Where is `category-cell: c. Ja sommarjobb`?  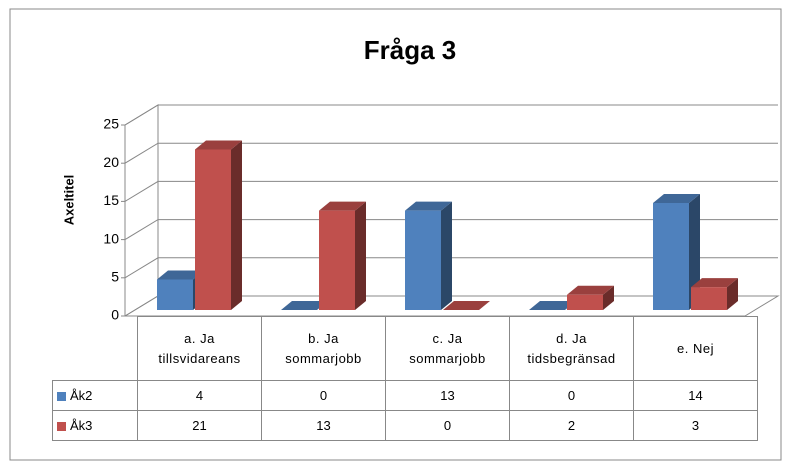 category-cell: c. Ja sommarjobb is located at coordinates (447, 348).